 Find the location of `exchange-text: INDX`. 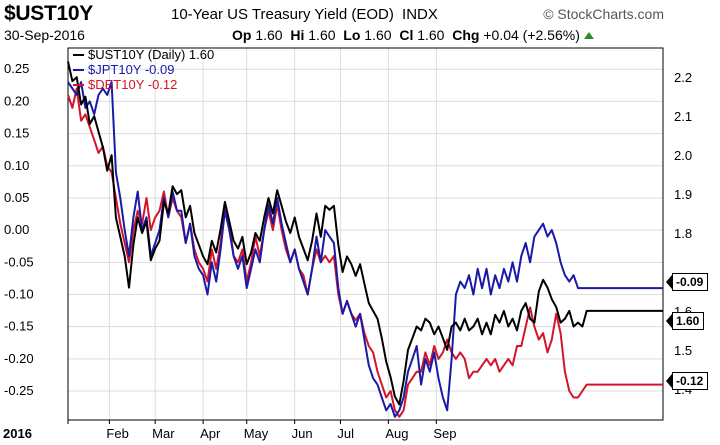

exchange-text: INDX is located at coordinates (420, 14).